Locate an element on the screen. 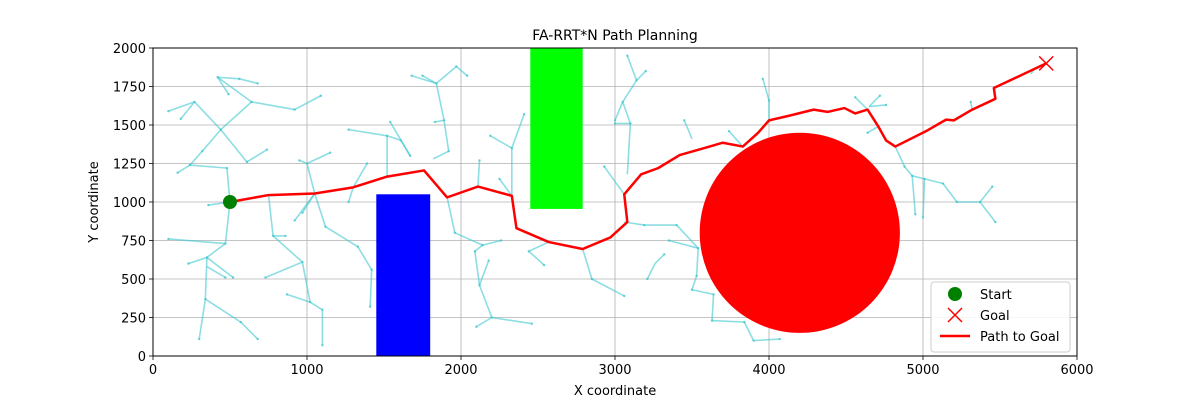  x-axis-ticks: 0 1000 2000 3000 4000 5000 6000 is located at coordinates (621, 367).